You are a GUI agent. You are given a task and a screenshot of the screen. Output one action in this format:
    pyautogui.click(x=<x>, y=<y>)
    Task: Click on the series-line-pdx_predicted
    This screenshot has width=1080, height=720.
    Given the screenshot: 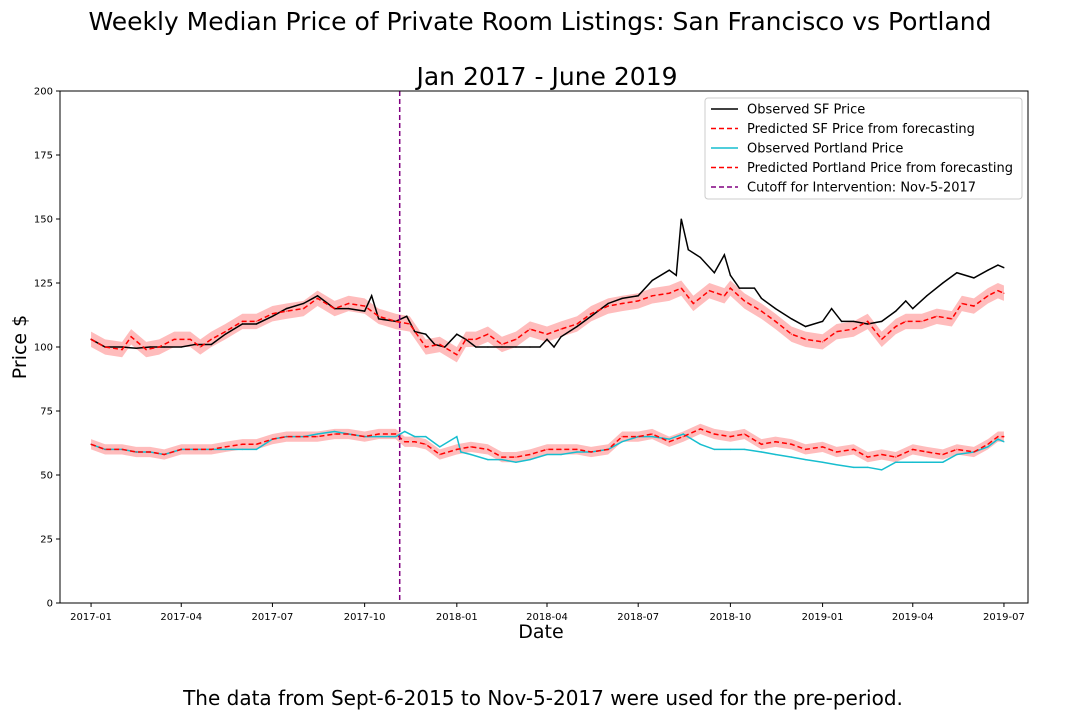 What is the action you would take?
    pyautogui.click(x=547, y=443)
    